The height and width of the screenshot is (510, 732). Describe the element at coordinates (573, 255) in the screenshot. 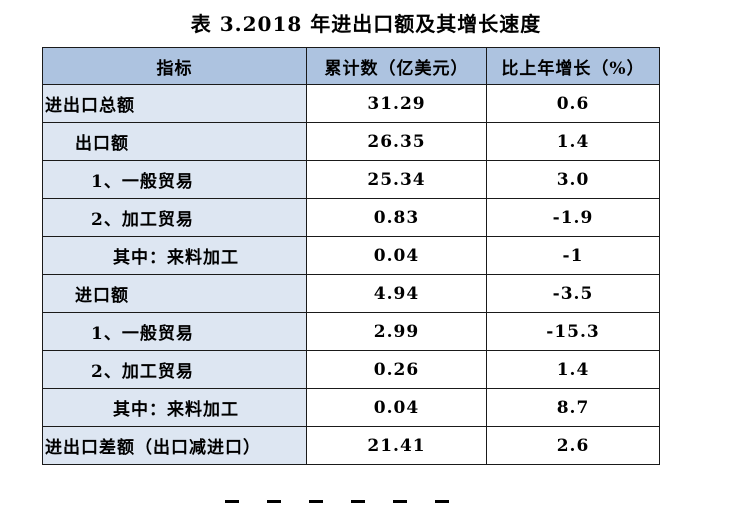

I see `row-growth: -1` at that location.